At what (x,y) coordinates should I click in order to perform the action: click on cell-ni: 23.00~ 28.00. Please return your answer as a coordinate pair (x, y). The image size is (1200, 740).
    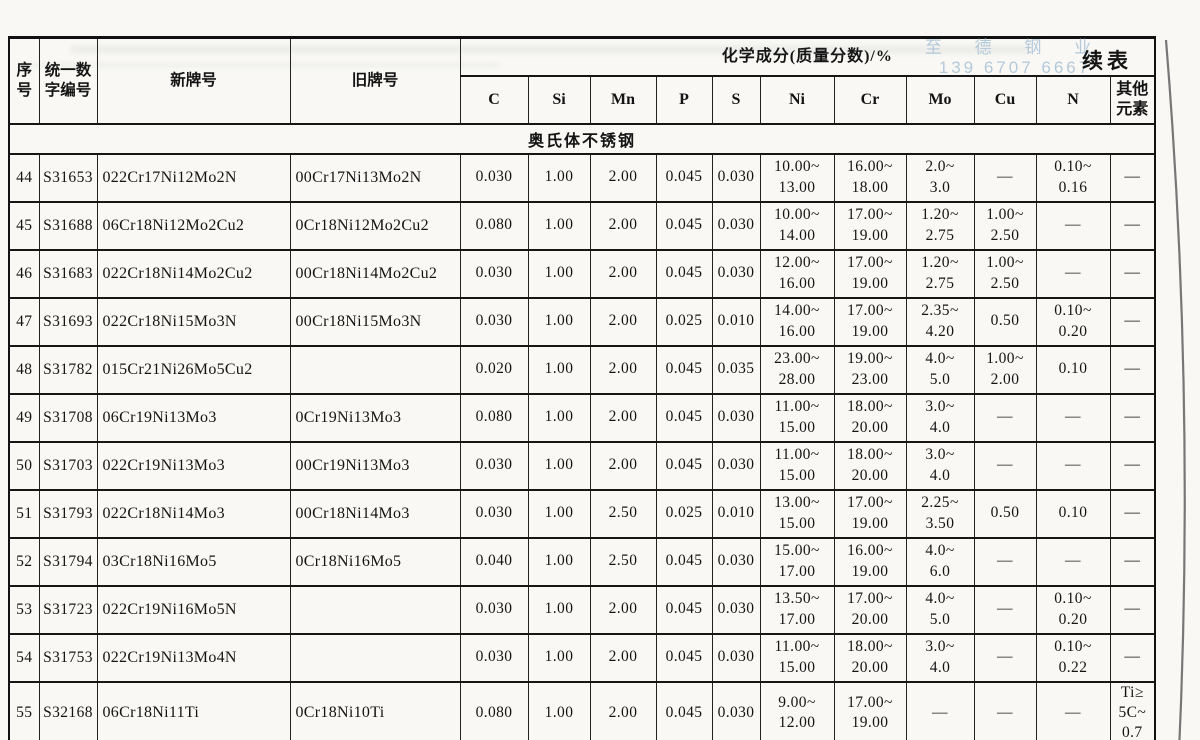
    Looking at the image, I should click on (797, 369).